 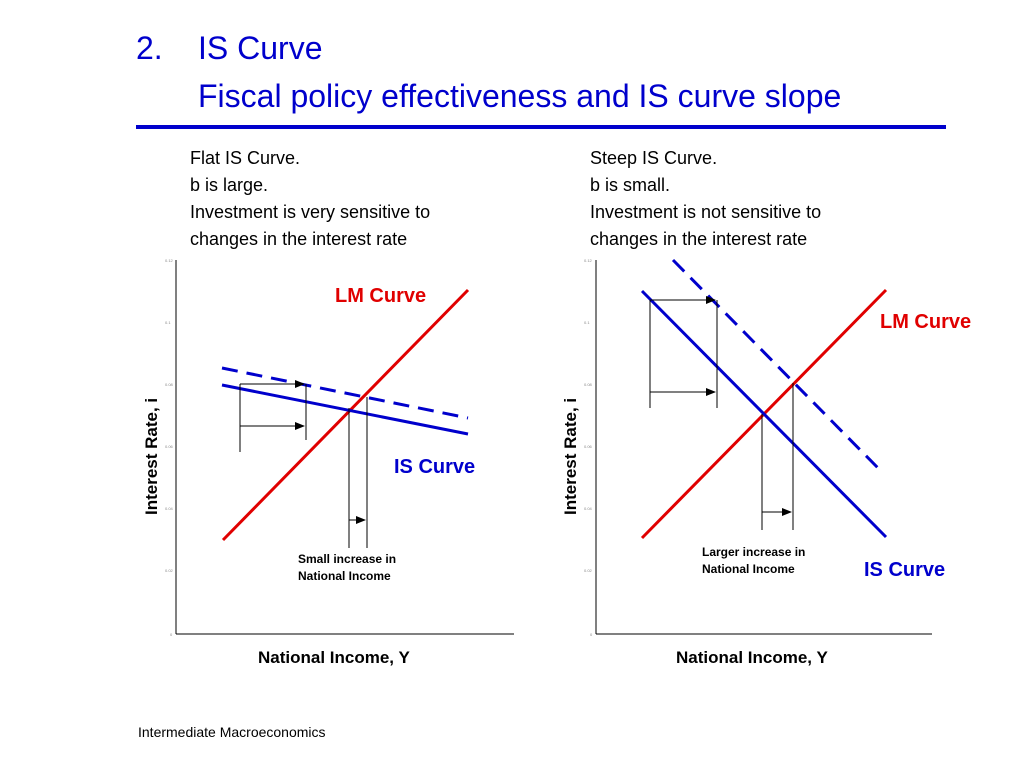 I want to click on right-note-line1: Larger increase in, so click(x=753, y=552).